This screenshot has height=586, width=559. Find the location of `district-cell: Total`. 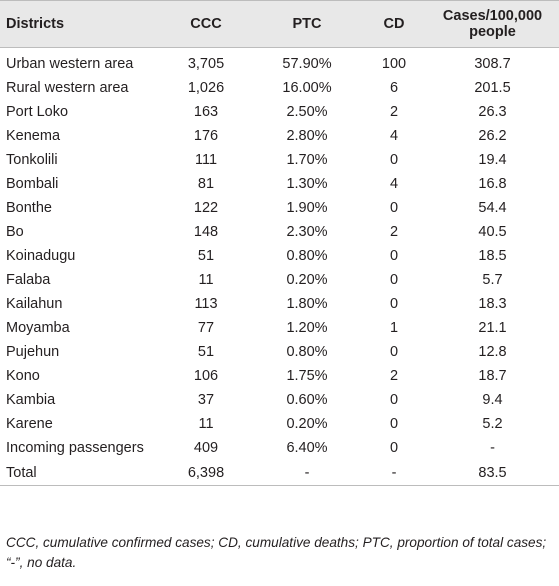

district-cell: Total is located at coordinates (80, 473).